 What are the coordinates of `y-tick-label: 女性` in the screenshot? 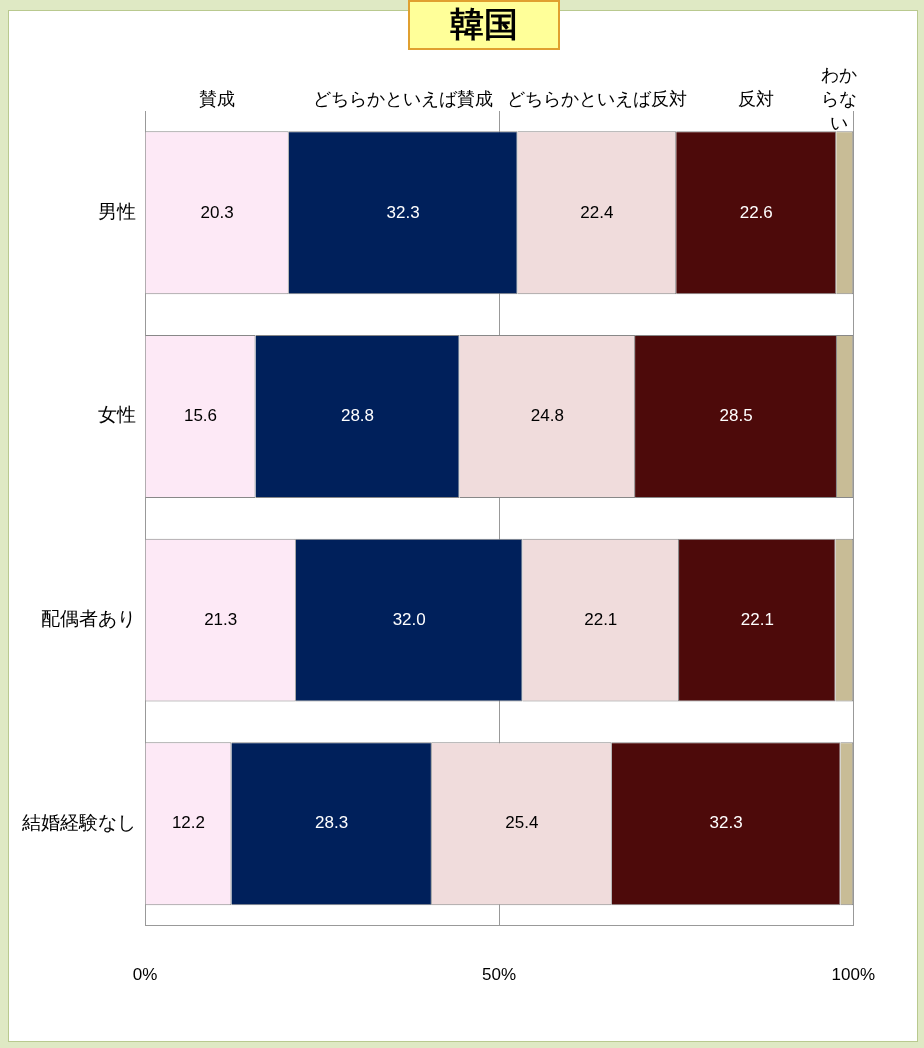 It's located at (117, 414).